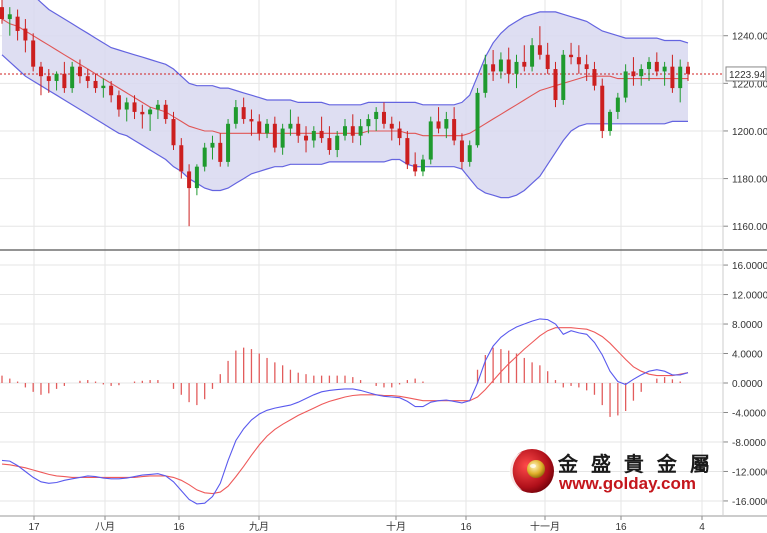 The height and width of the screenshot is (533, 767). Describe the element at coordinates (749, 227) in the screenshot. I see `price-tick-label: 1160.00` at that location.